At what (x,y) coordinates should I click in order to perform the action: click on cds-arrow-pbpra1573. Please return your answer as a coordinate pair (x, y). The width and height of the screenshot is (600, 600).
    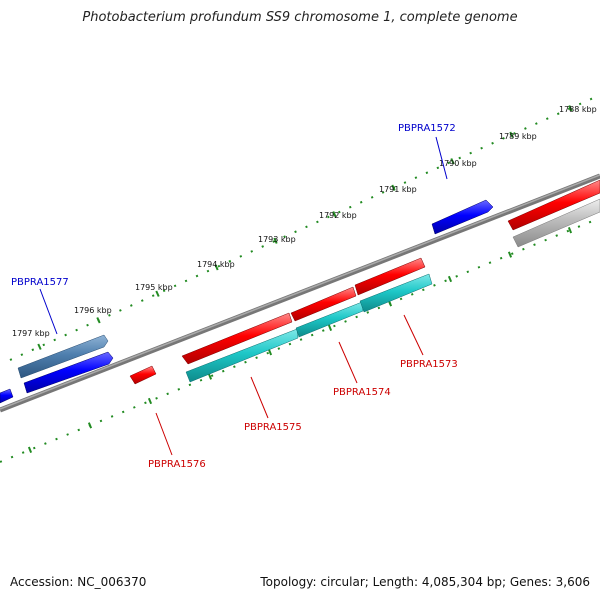
    Looking at the image, I should click on (396, 293).